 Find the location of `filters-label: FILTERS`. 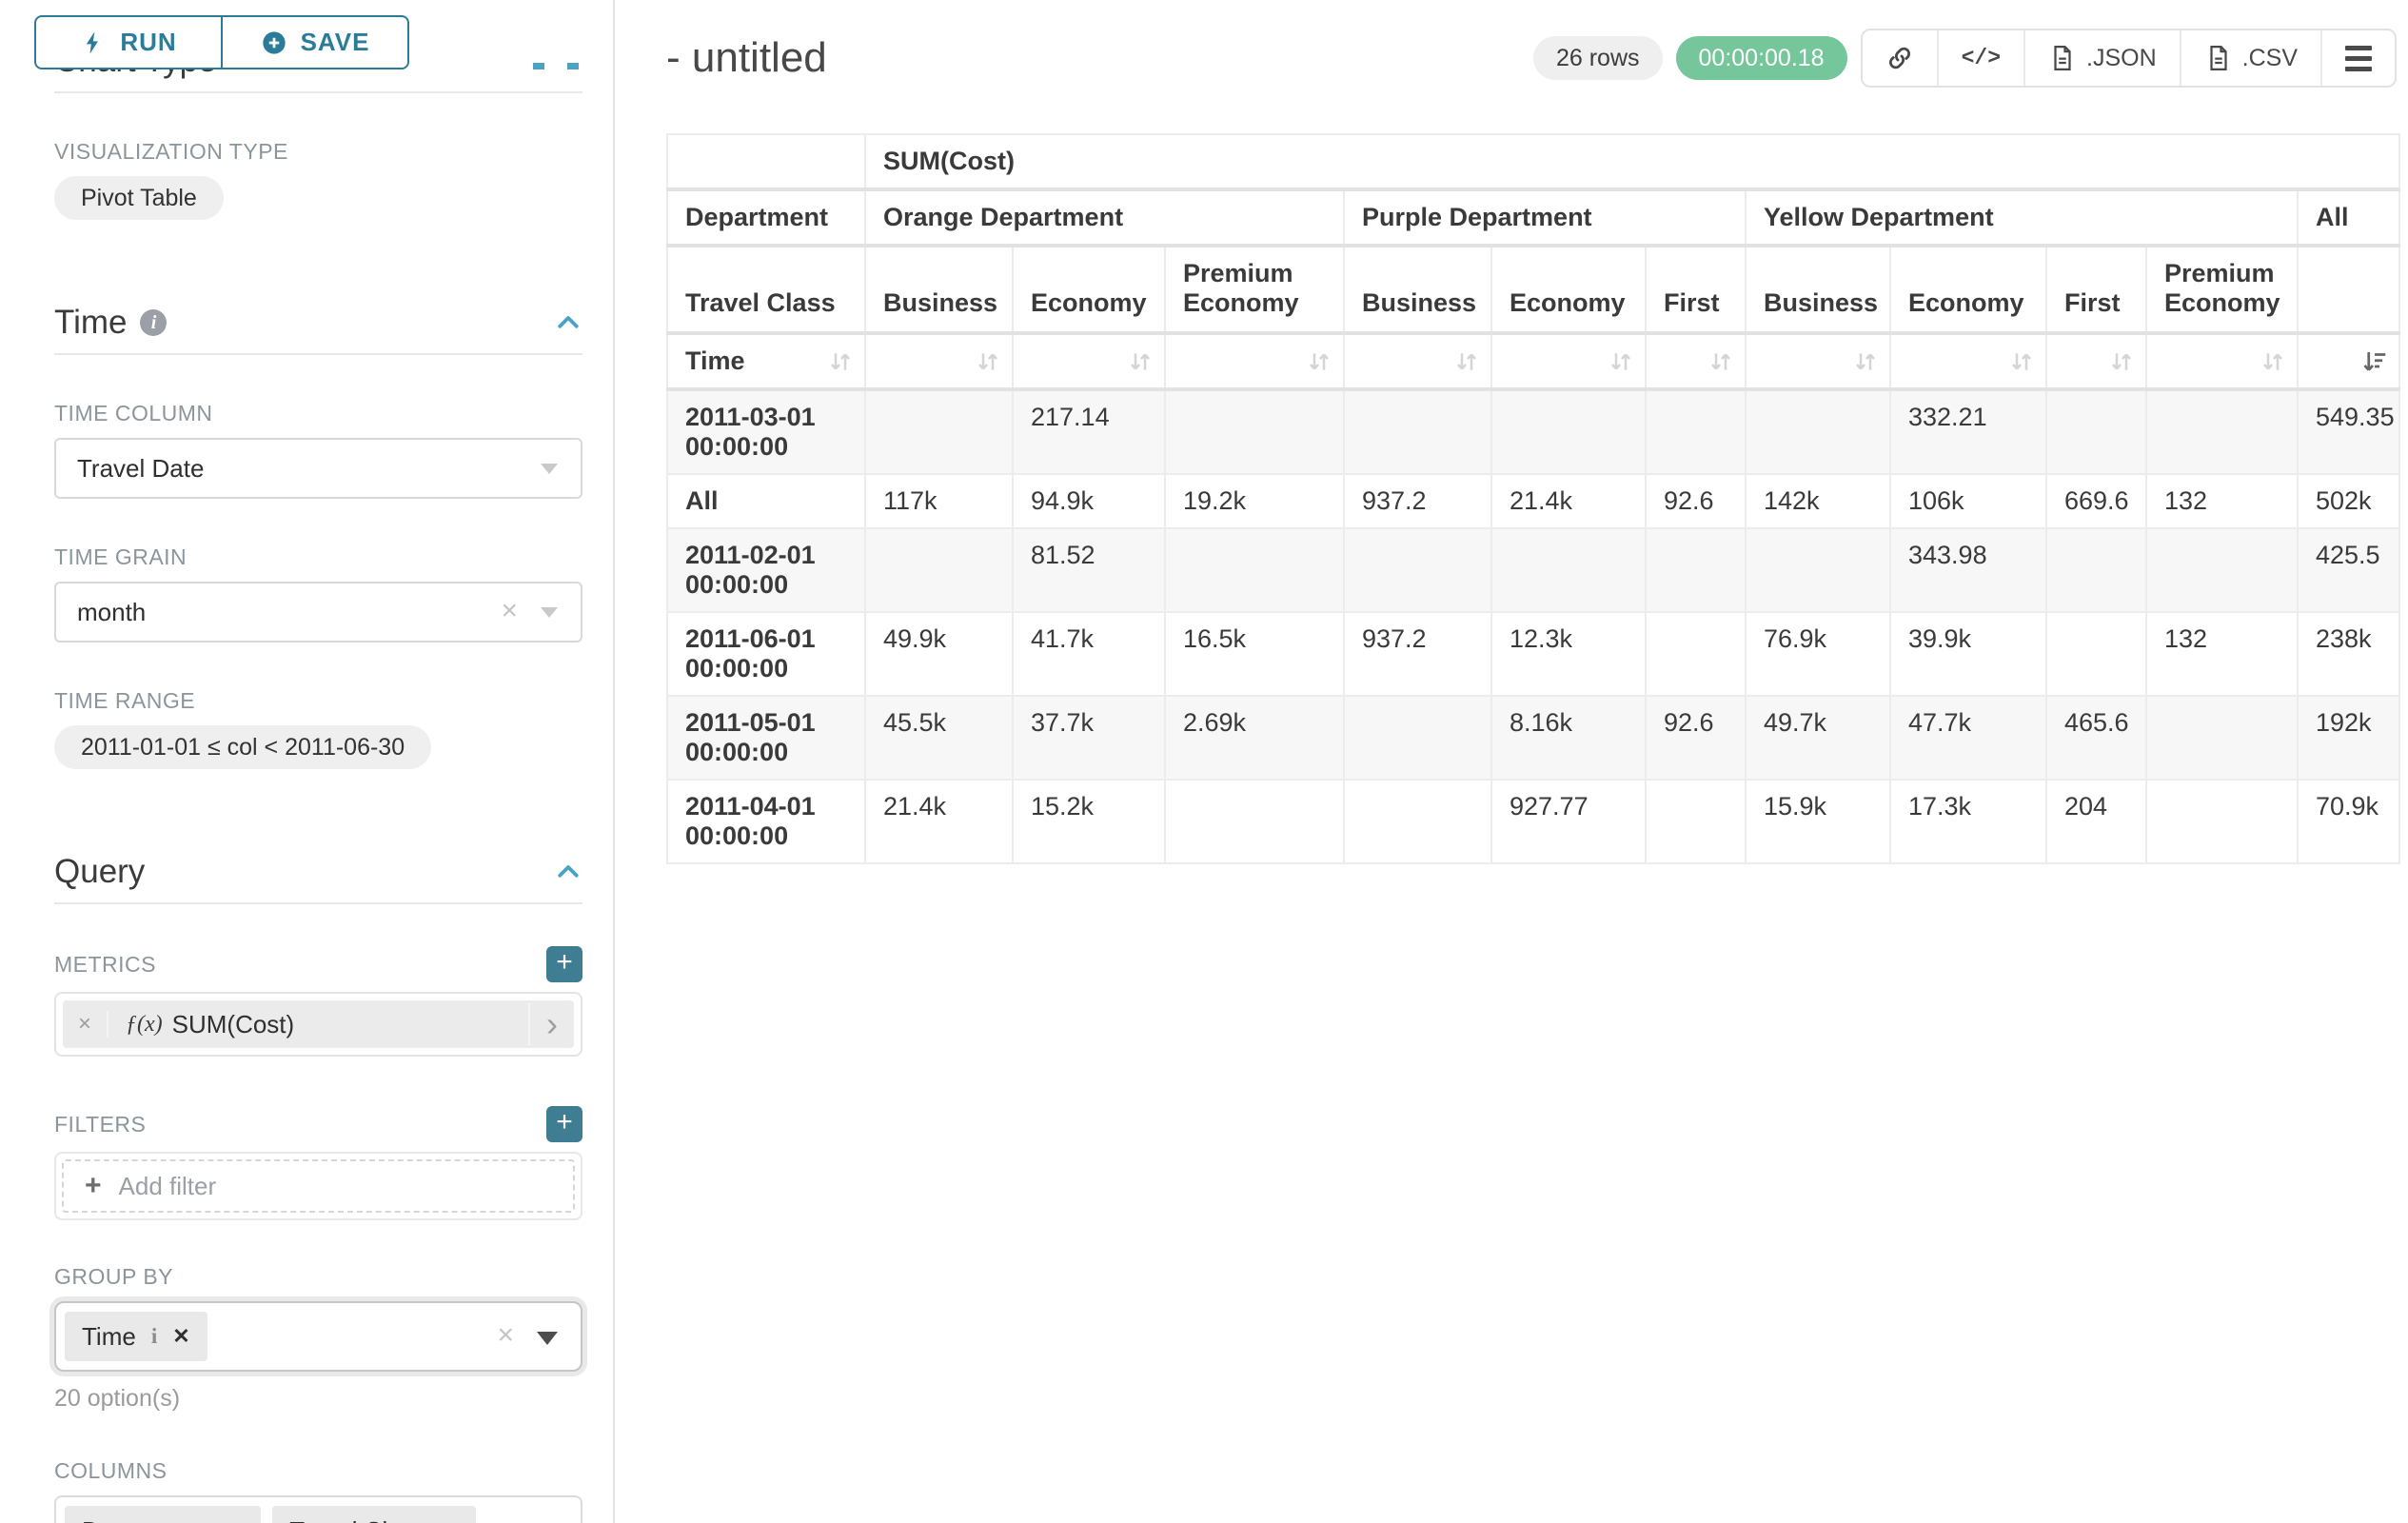

filters-label: FILTERS is located at coordinates (100, 1124).